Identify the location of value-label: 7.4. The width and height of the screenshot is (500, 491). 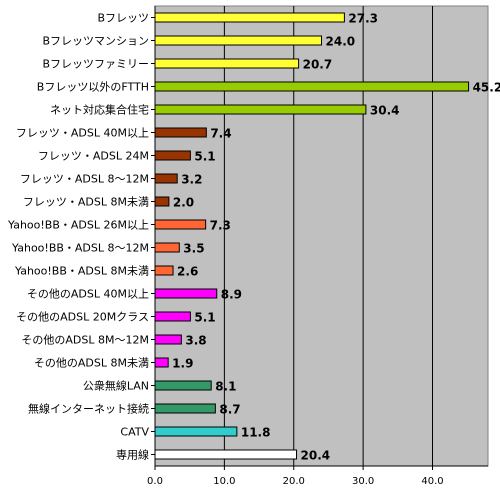
(220, 134).